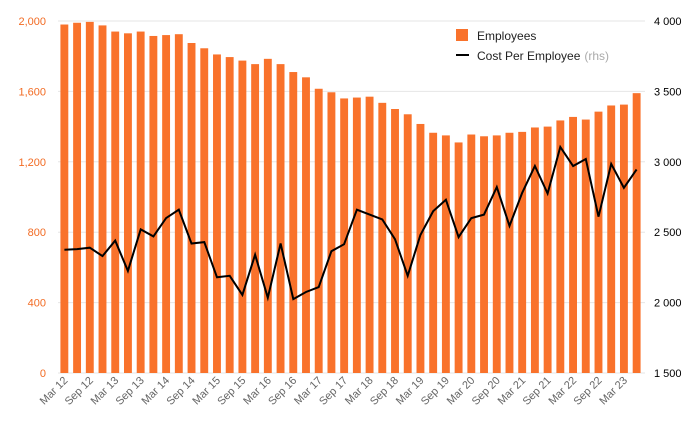 This screenshot has width=700, height=433. What do you see at coordinates (668, 374) in the screenshot?
I see `right-tick-label: 1 500` at bounding box center [668, 374].